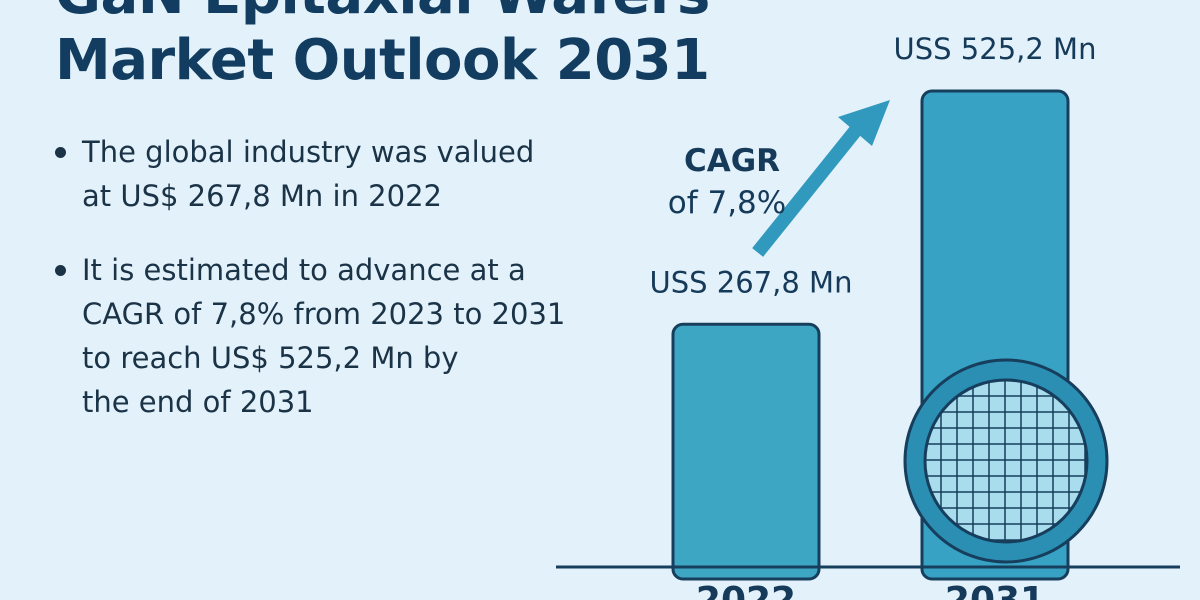 The height and width of the screenshot is (600, 1200). I want to click on title-line-2: Market Outlook 2031, so click(382, 60).